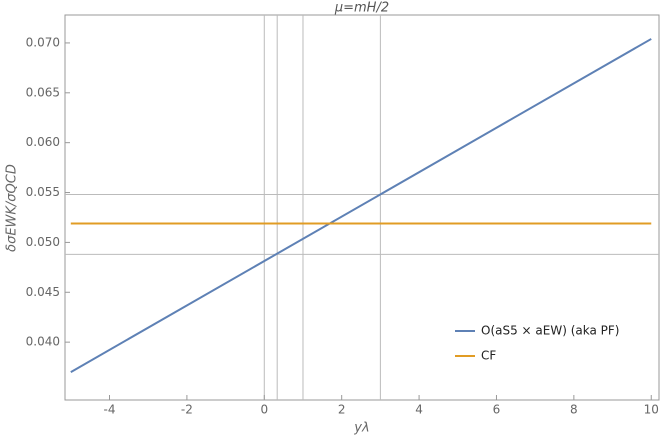 The height and width of the screenshot is (441, 664). I want to click on y-tick-label: 0.050, so click(43, 242).